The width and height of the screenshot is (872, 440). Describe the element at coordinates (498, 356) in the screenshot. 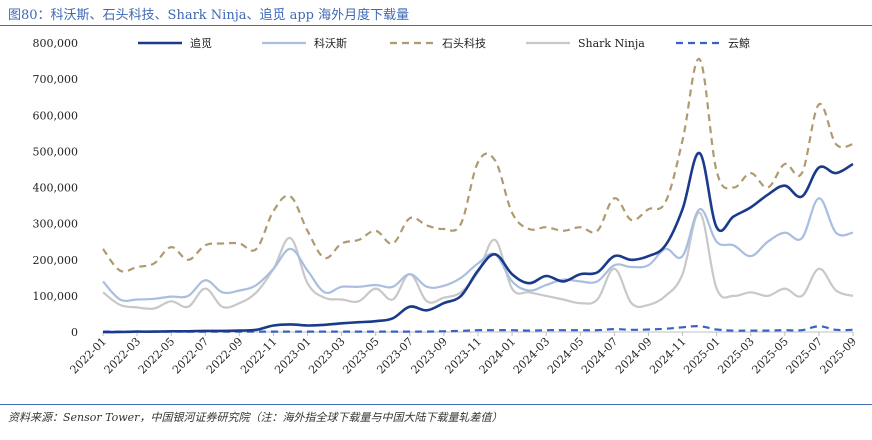

I see `x-tick-label: 2024-01` at that location.